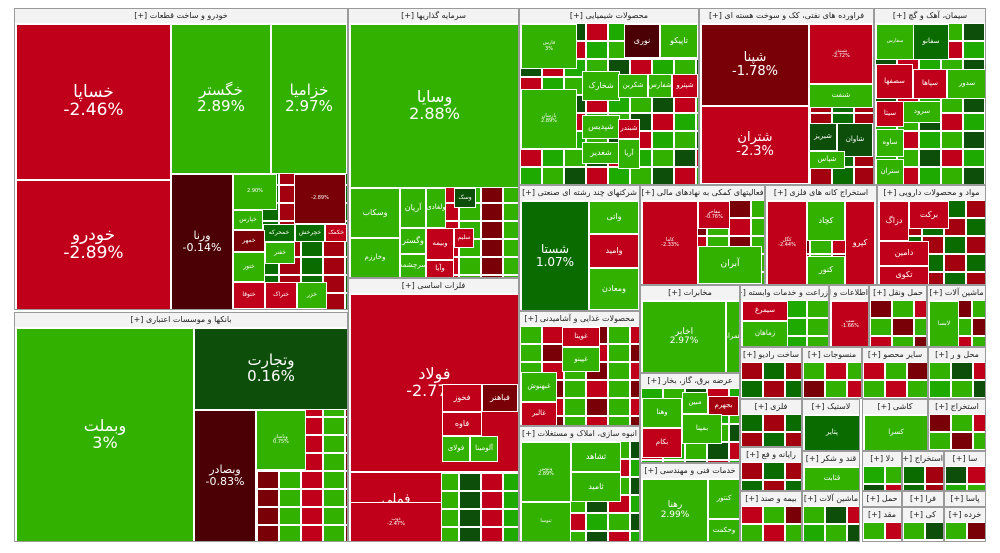 This screenshot has width=1000, height=553. Describe the element at coordinates (670, 242) in the screenshot. I see `stock-tile: کاما -2.33%` at that location.